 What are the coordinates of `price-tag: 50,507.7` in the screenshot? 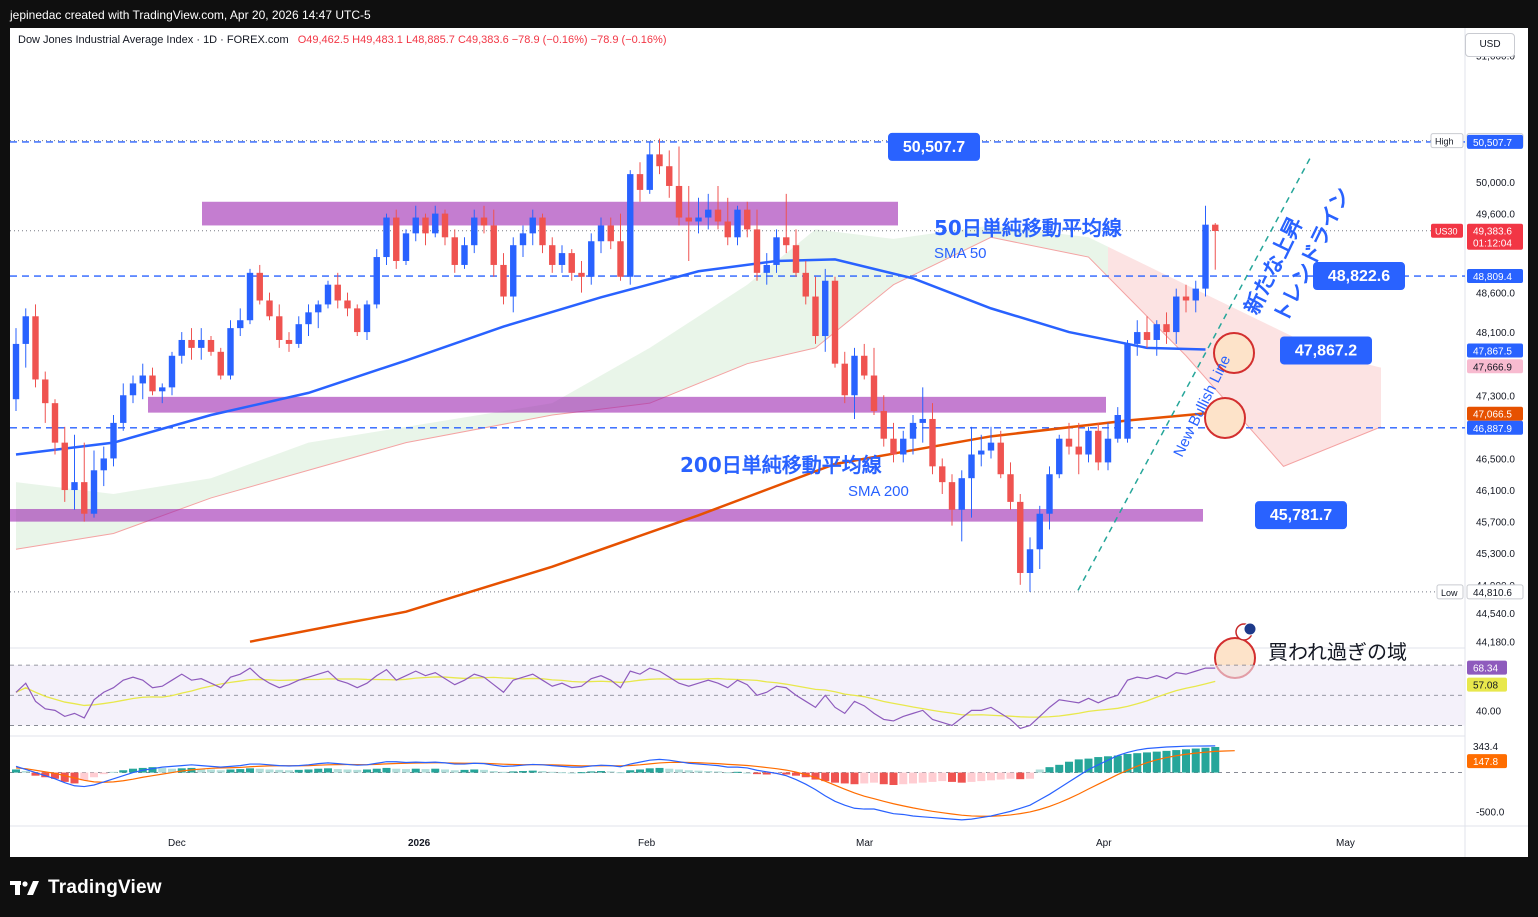 It's located at (1492, 143).